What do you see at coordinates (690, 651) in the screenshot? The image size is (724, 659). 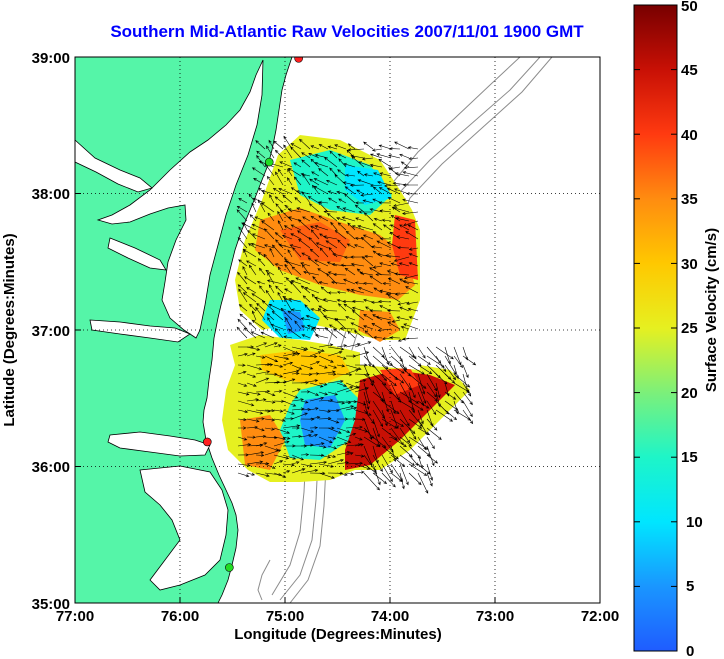 I see `colorbar-tick: 0` at bounding box center [690, 651].